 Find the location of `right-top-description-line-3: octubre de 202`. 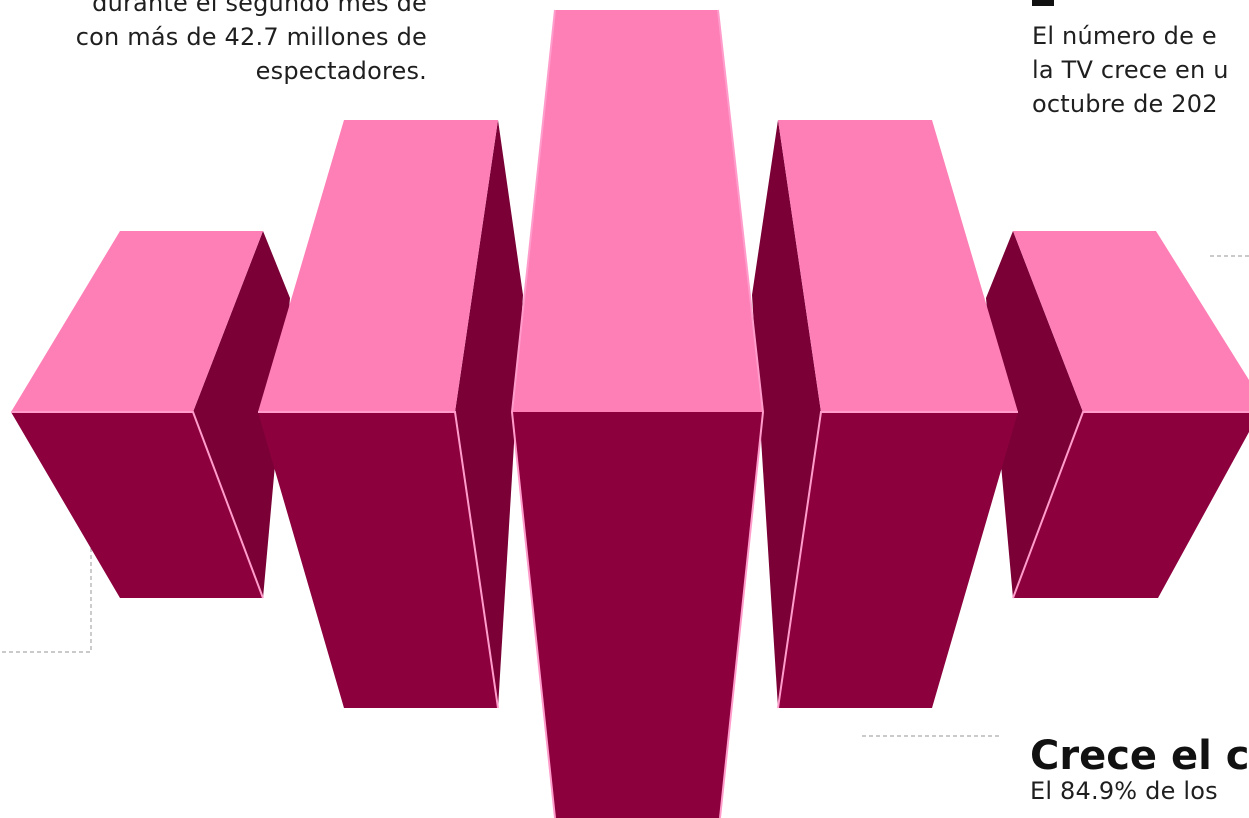

right-top-description-line-3: octubre de 202 is located at coordinates (1125, 104).